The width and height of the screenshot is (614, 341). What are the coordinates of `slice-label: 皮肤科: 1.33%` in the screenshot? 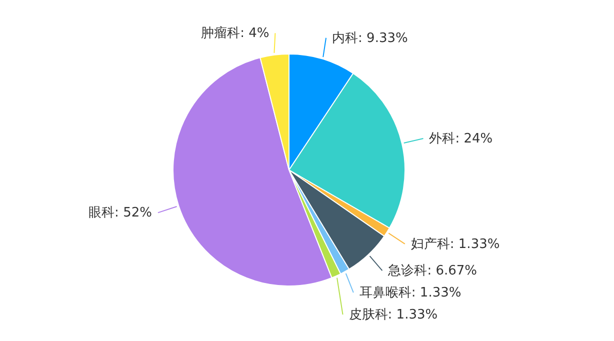 It's located at (393, 315).